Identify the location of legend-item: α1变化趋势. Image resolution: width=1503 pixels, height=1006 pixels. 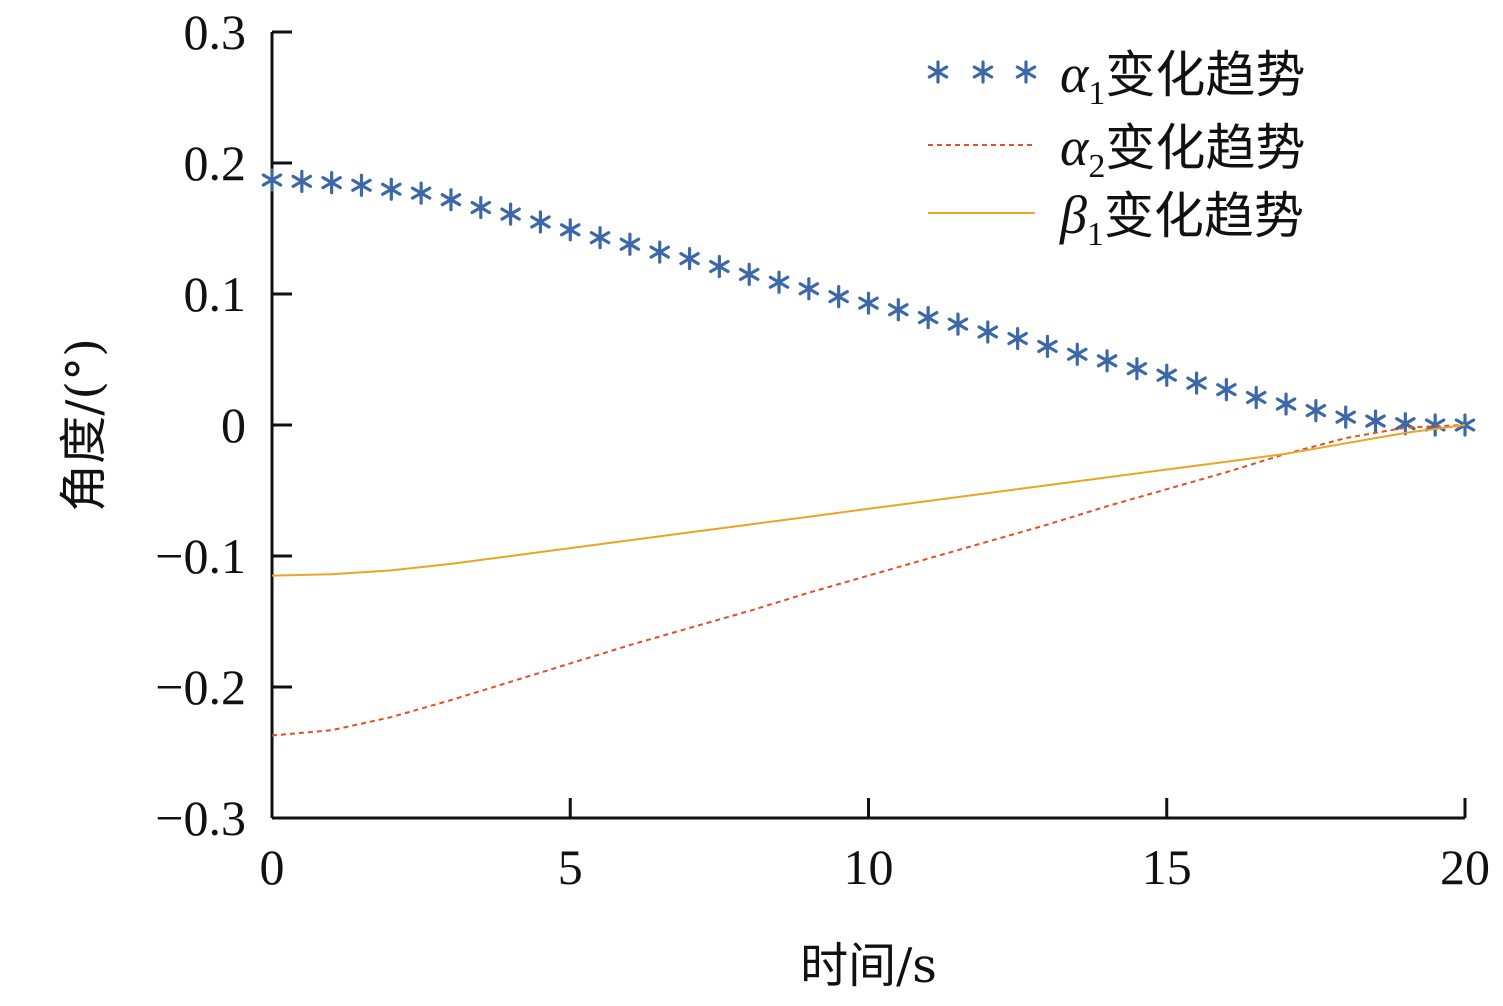
(1116, 78).